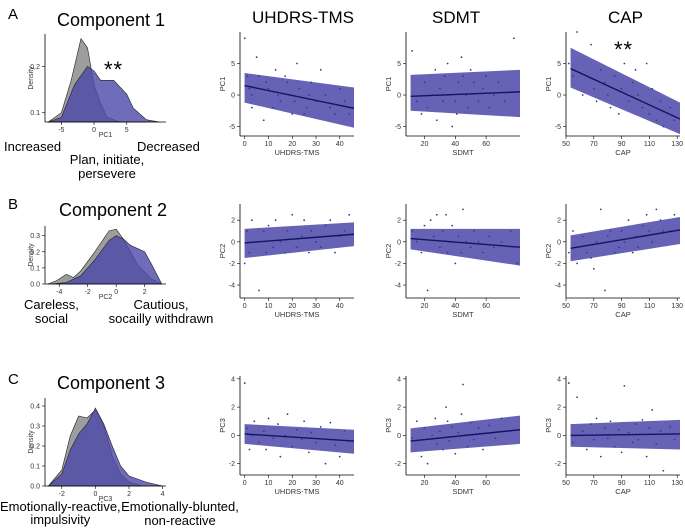 This screenshot has width=685, height=528. I want to click on scatter-x-tick-label: 50, so click(566, 144).